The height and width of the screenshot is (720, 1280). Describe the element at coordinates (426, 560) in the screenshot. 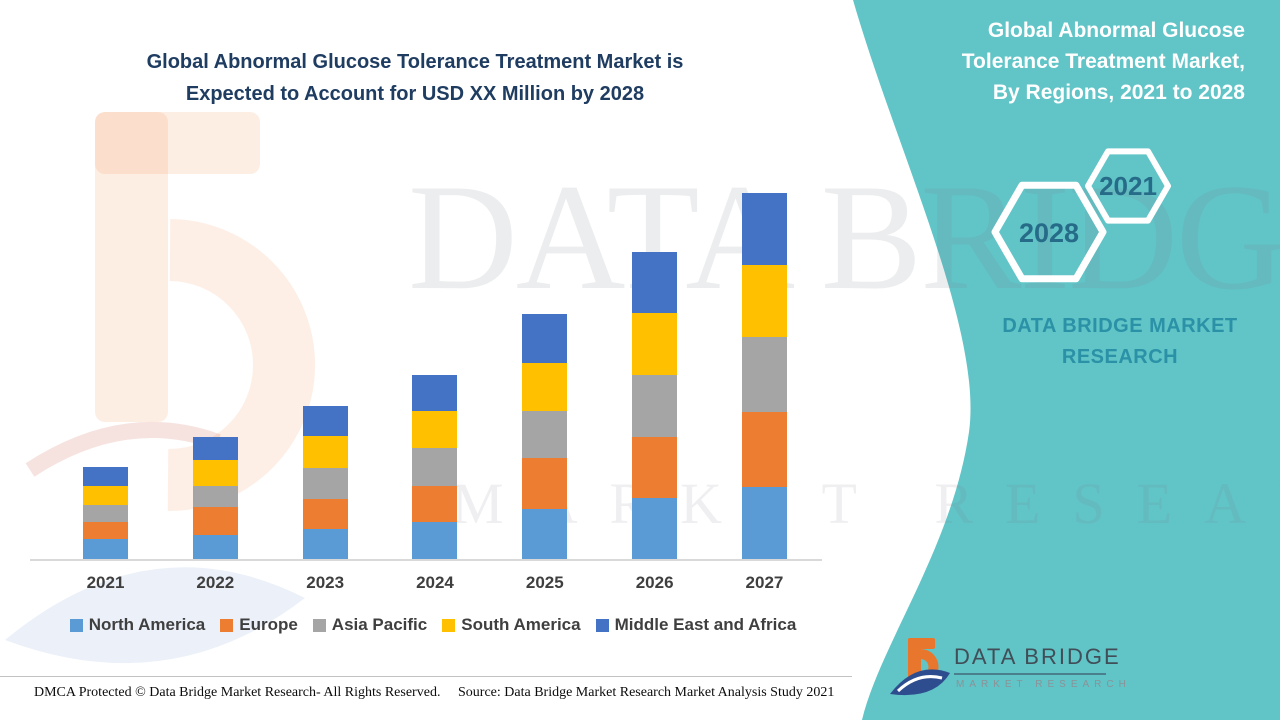

I see `x-axis-line` at that location.